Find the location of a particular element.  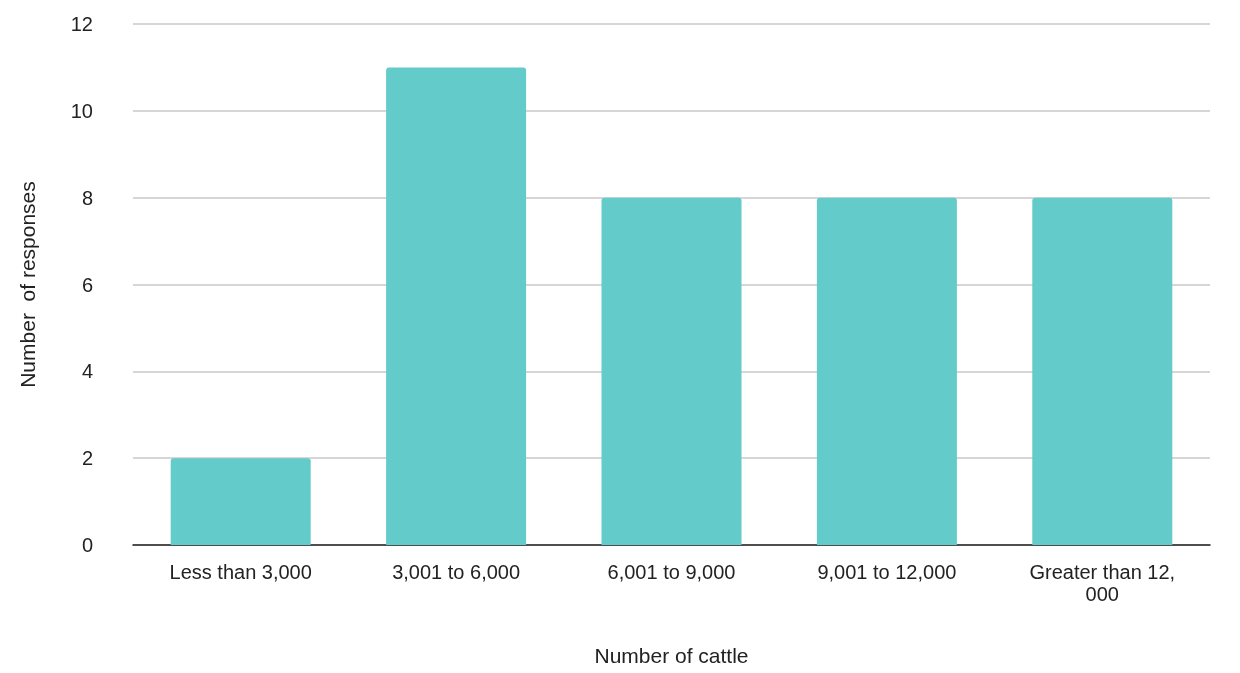

x-tick-label: 9,001 to 12,000 is located at coordinates (887, 572).